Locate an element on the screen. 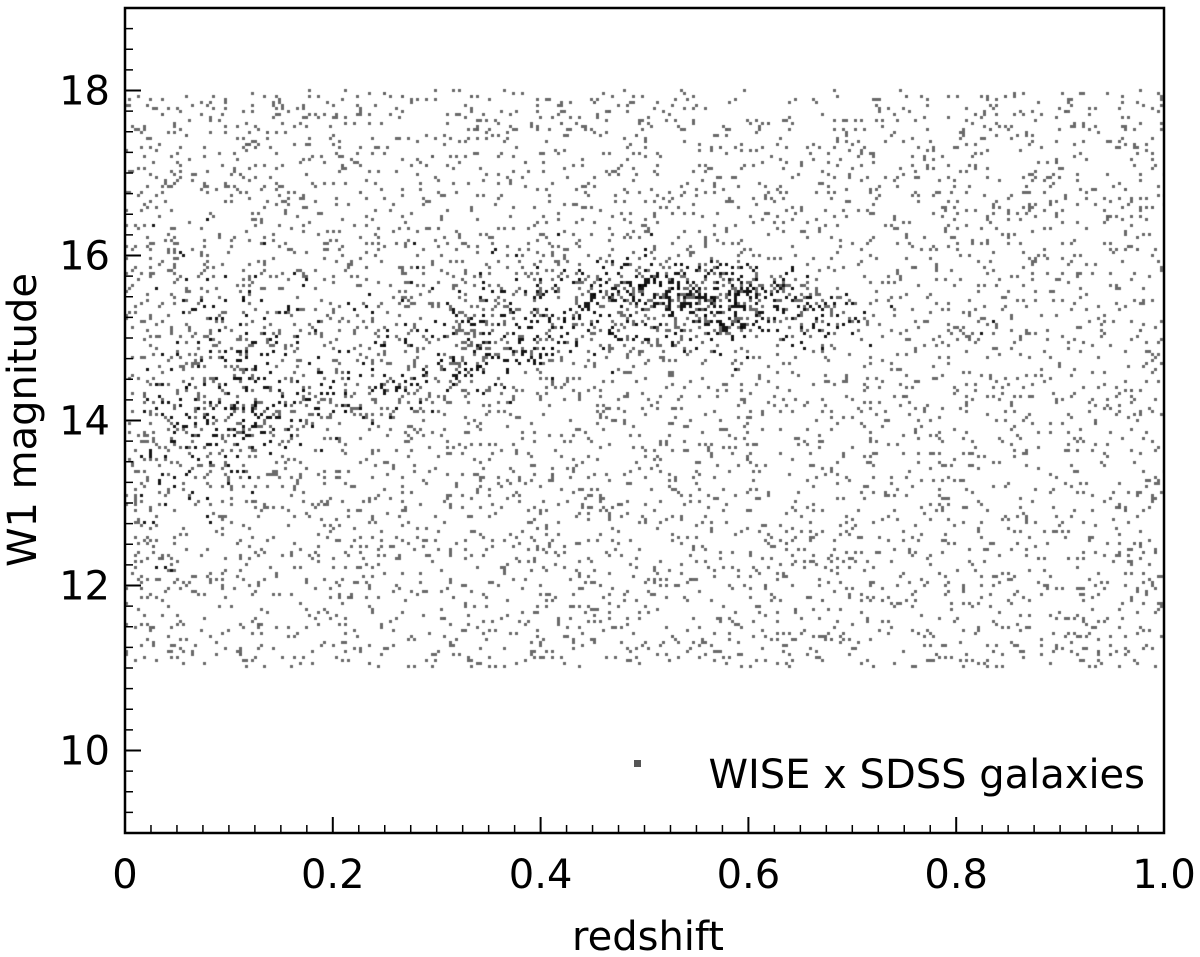 This screenshot has height=957, width=1200. y-tick-label: 18 is located at coordinates (84, 92).